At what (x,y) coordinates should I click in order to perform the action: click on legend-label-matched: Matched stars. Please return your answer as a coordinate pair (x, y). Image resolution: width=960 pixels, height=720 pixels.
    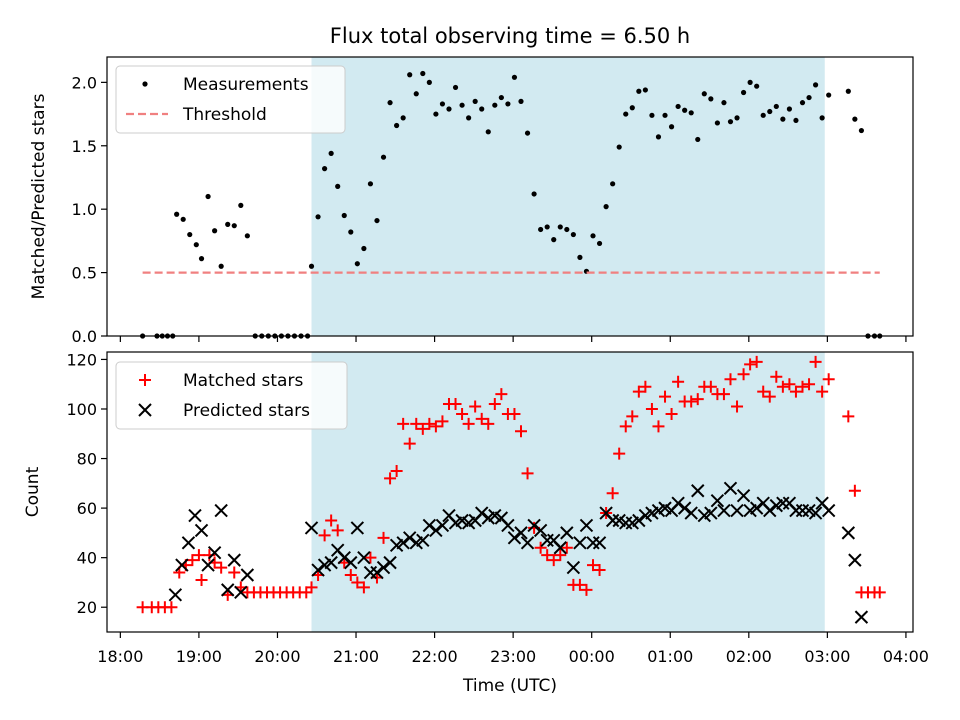
    Looking at the image, I should click on (243, 381).